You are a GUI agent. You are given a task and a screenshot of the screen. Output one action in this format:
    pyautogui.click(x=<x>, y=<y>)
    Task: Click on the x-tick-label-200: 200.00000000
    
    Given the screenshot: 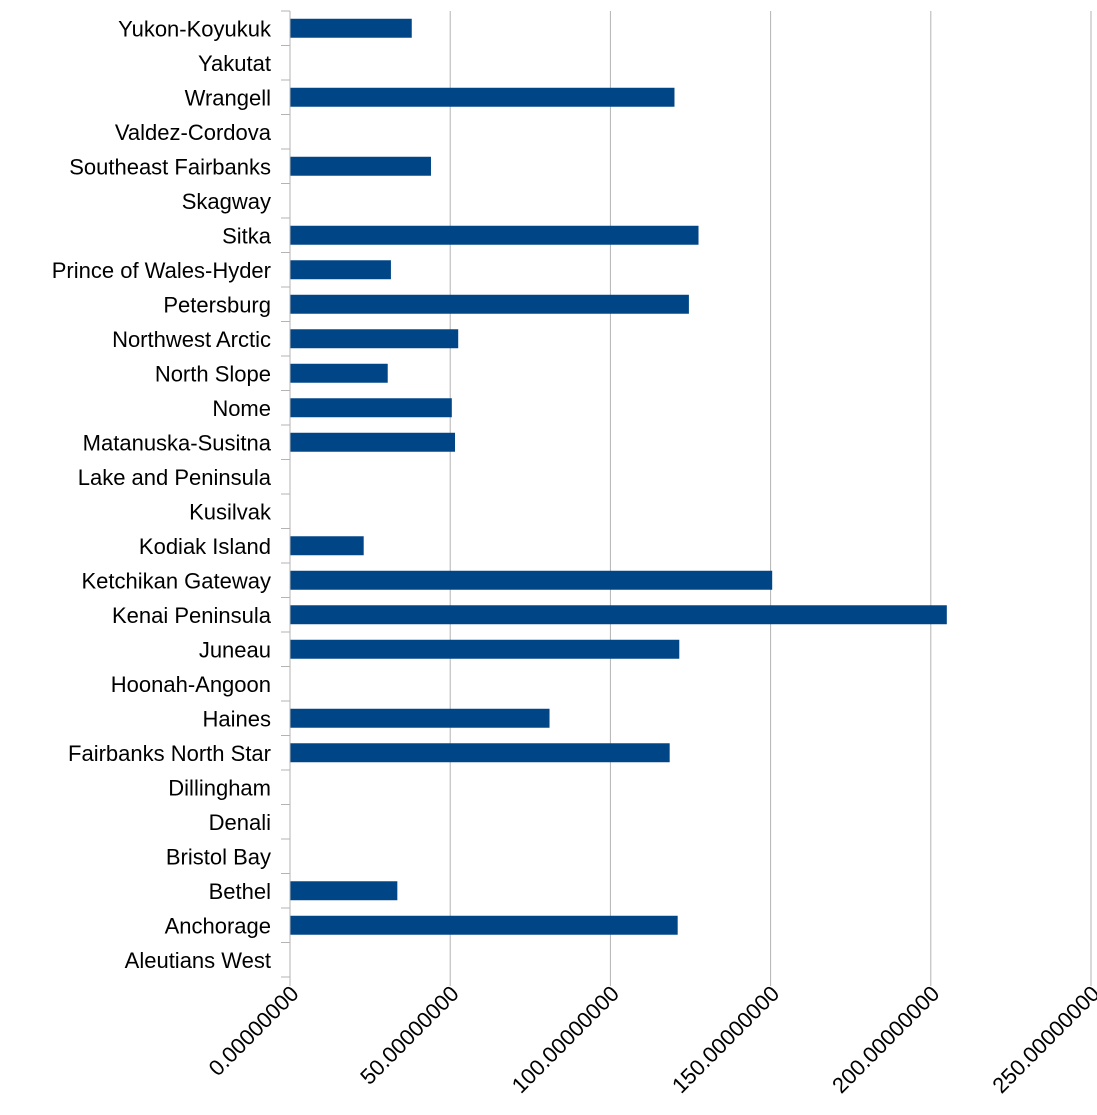 What is the action you would take?
    pyautogui.click(x=885, y=1039)
    